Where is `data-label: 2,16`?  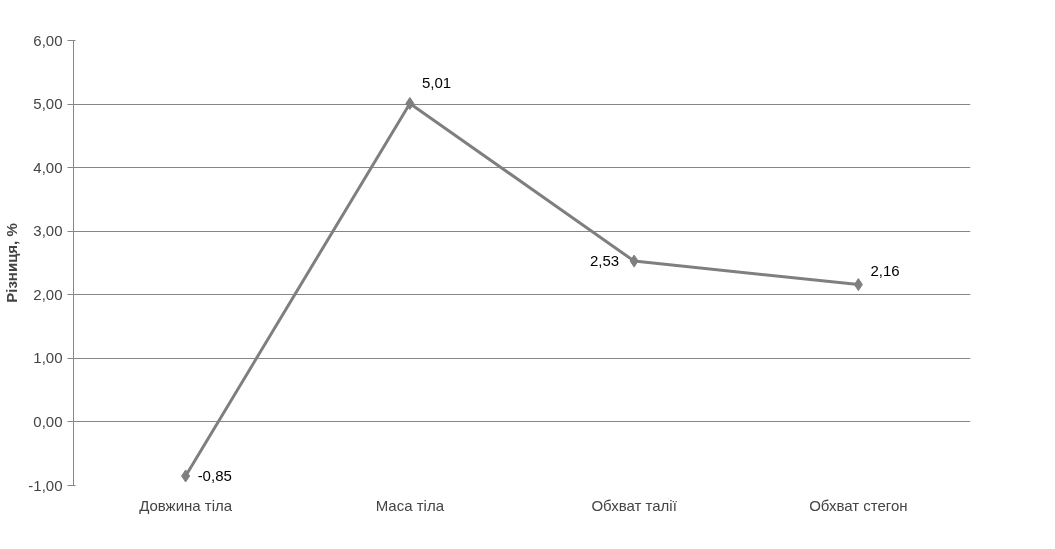 data-label: 2,16 is located at coordinates (885, 270).